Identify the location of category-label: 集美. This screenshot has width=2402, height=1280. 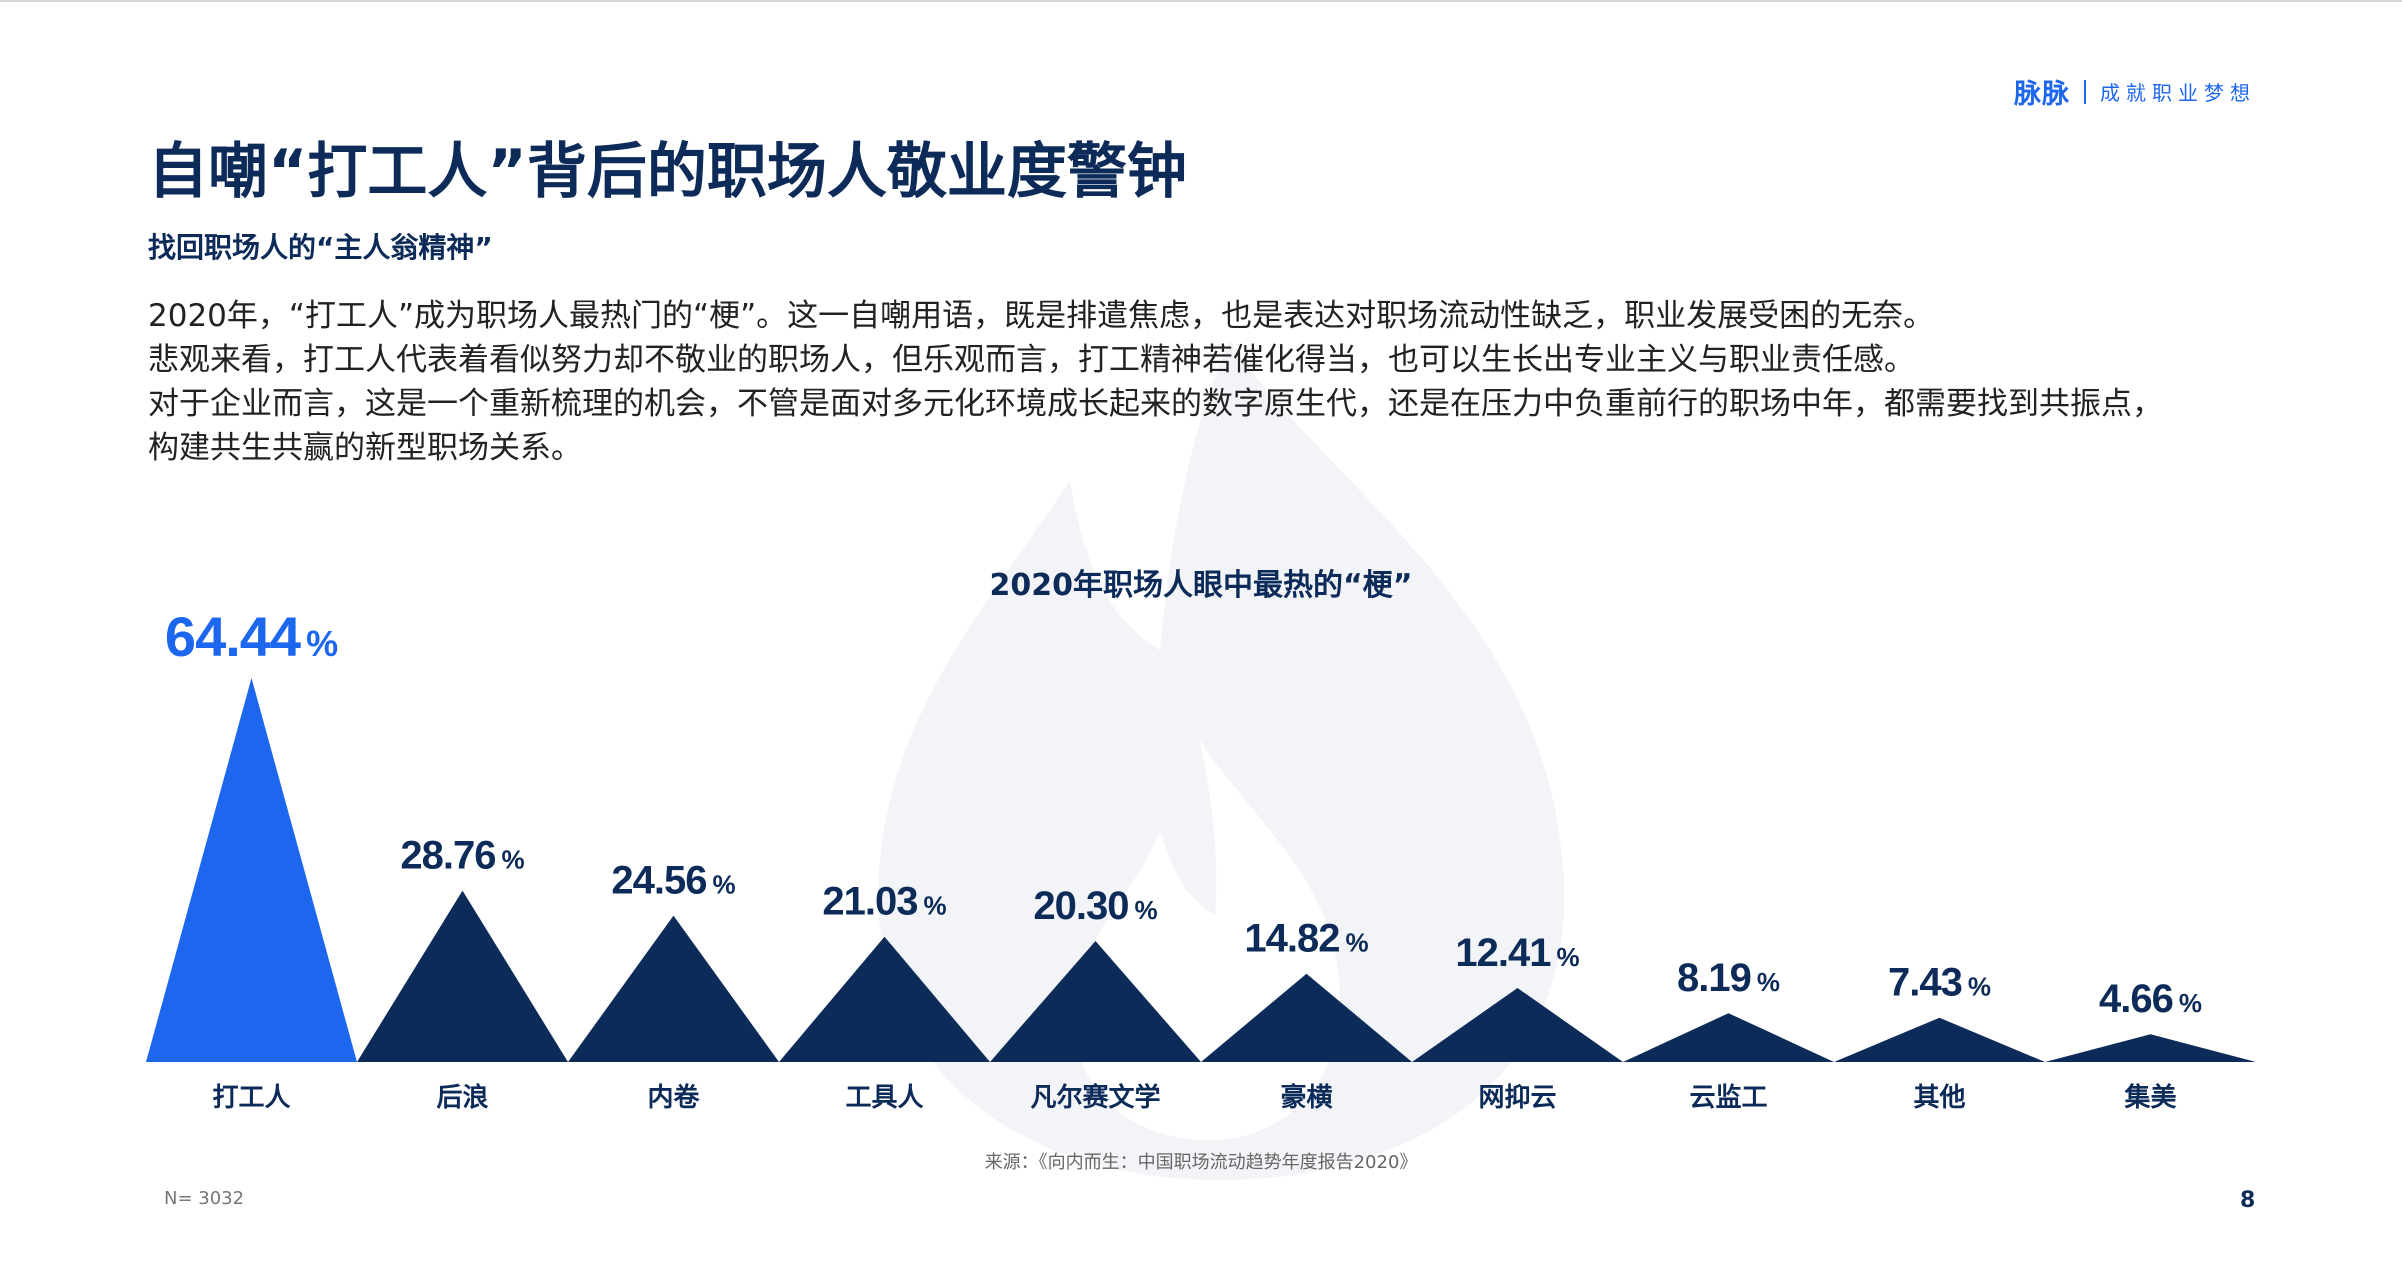
(2149, 1097).